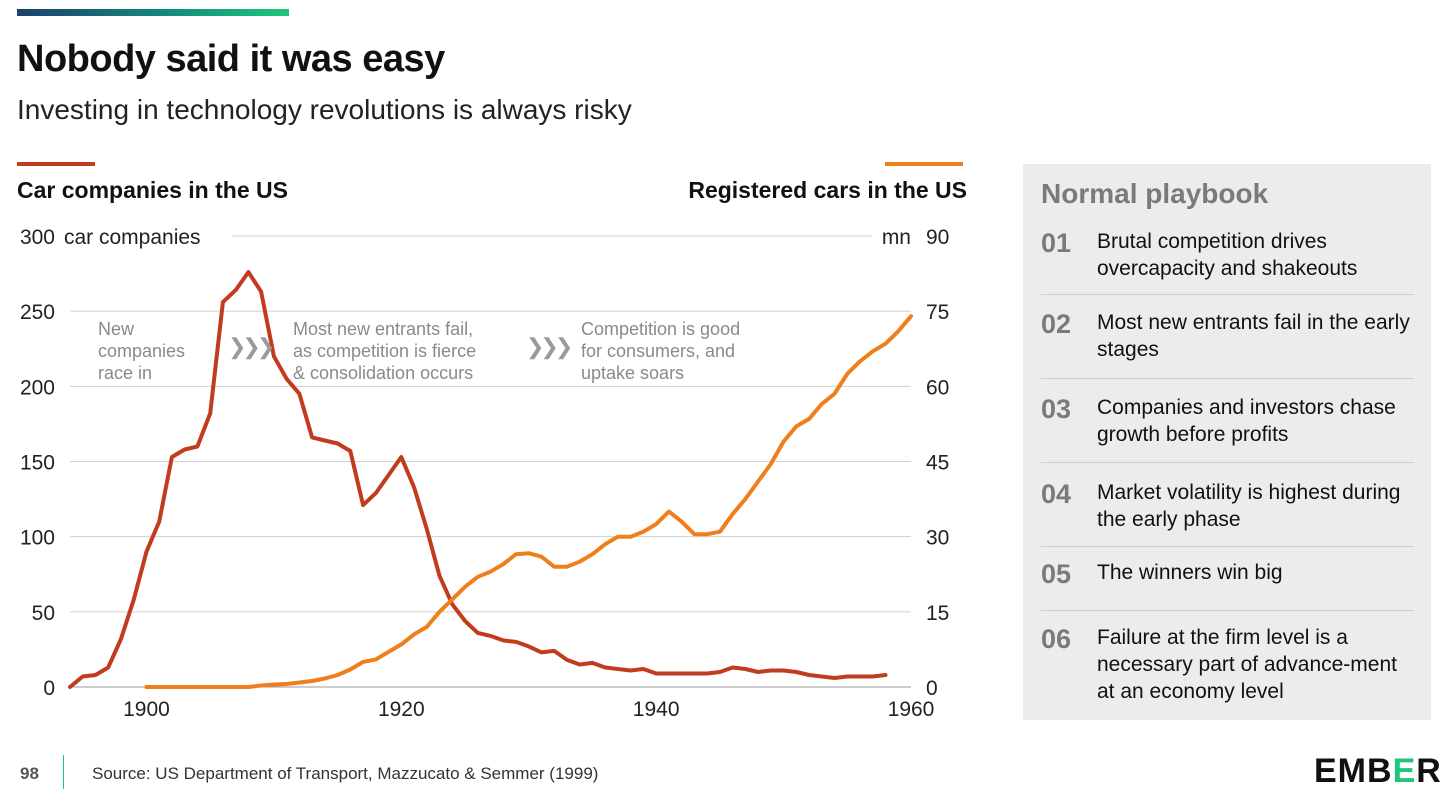  What do you see at coordinates (911, 709) in the screenshot?
I see `x-tick-label: 1960` at bounding box center [911, 709].